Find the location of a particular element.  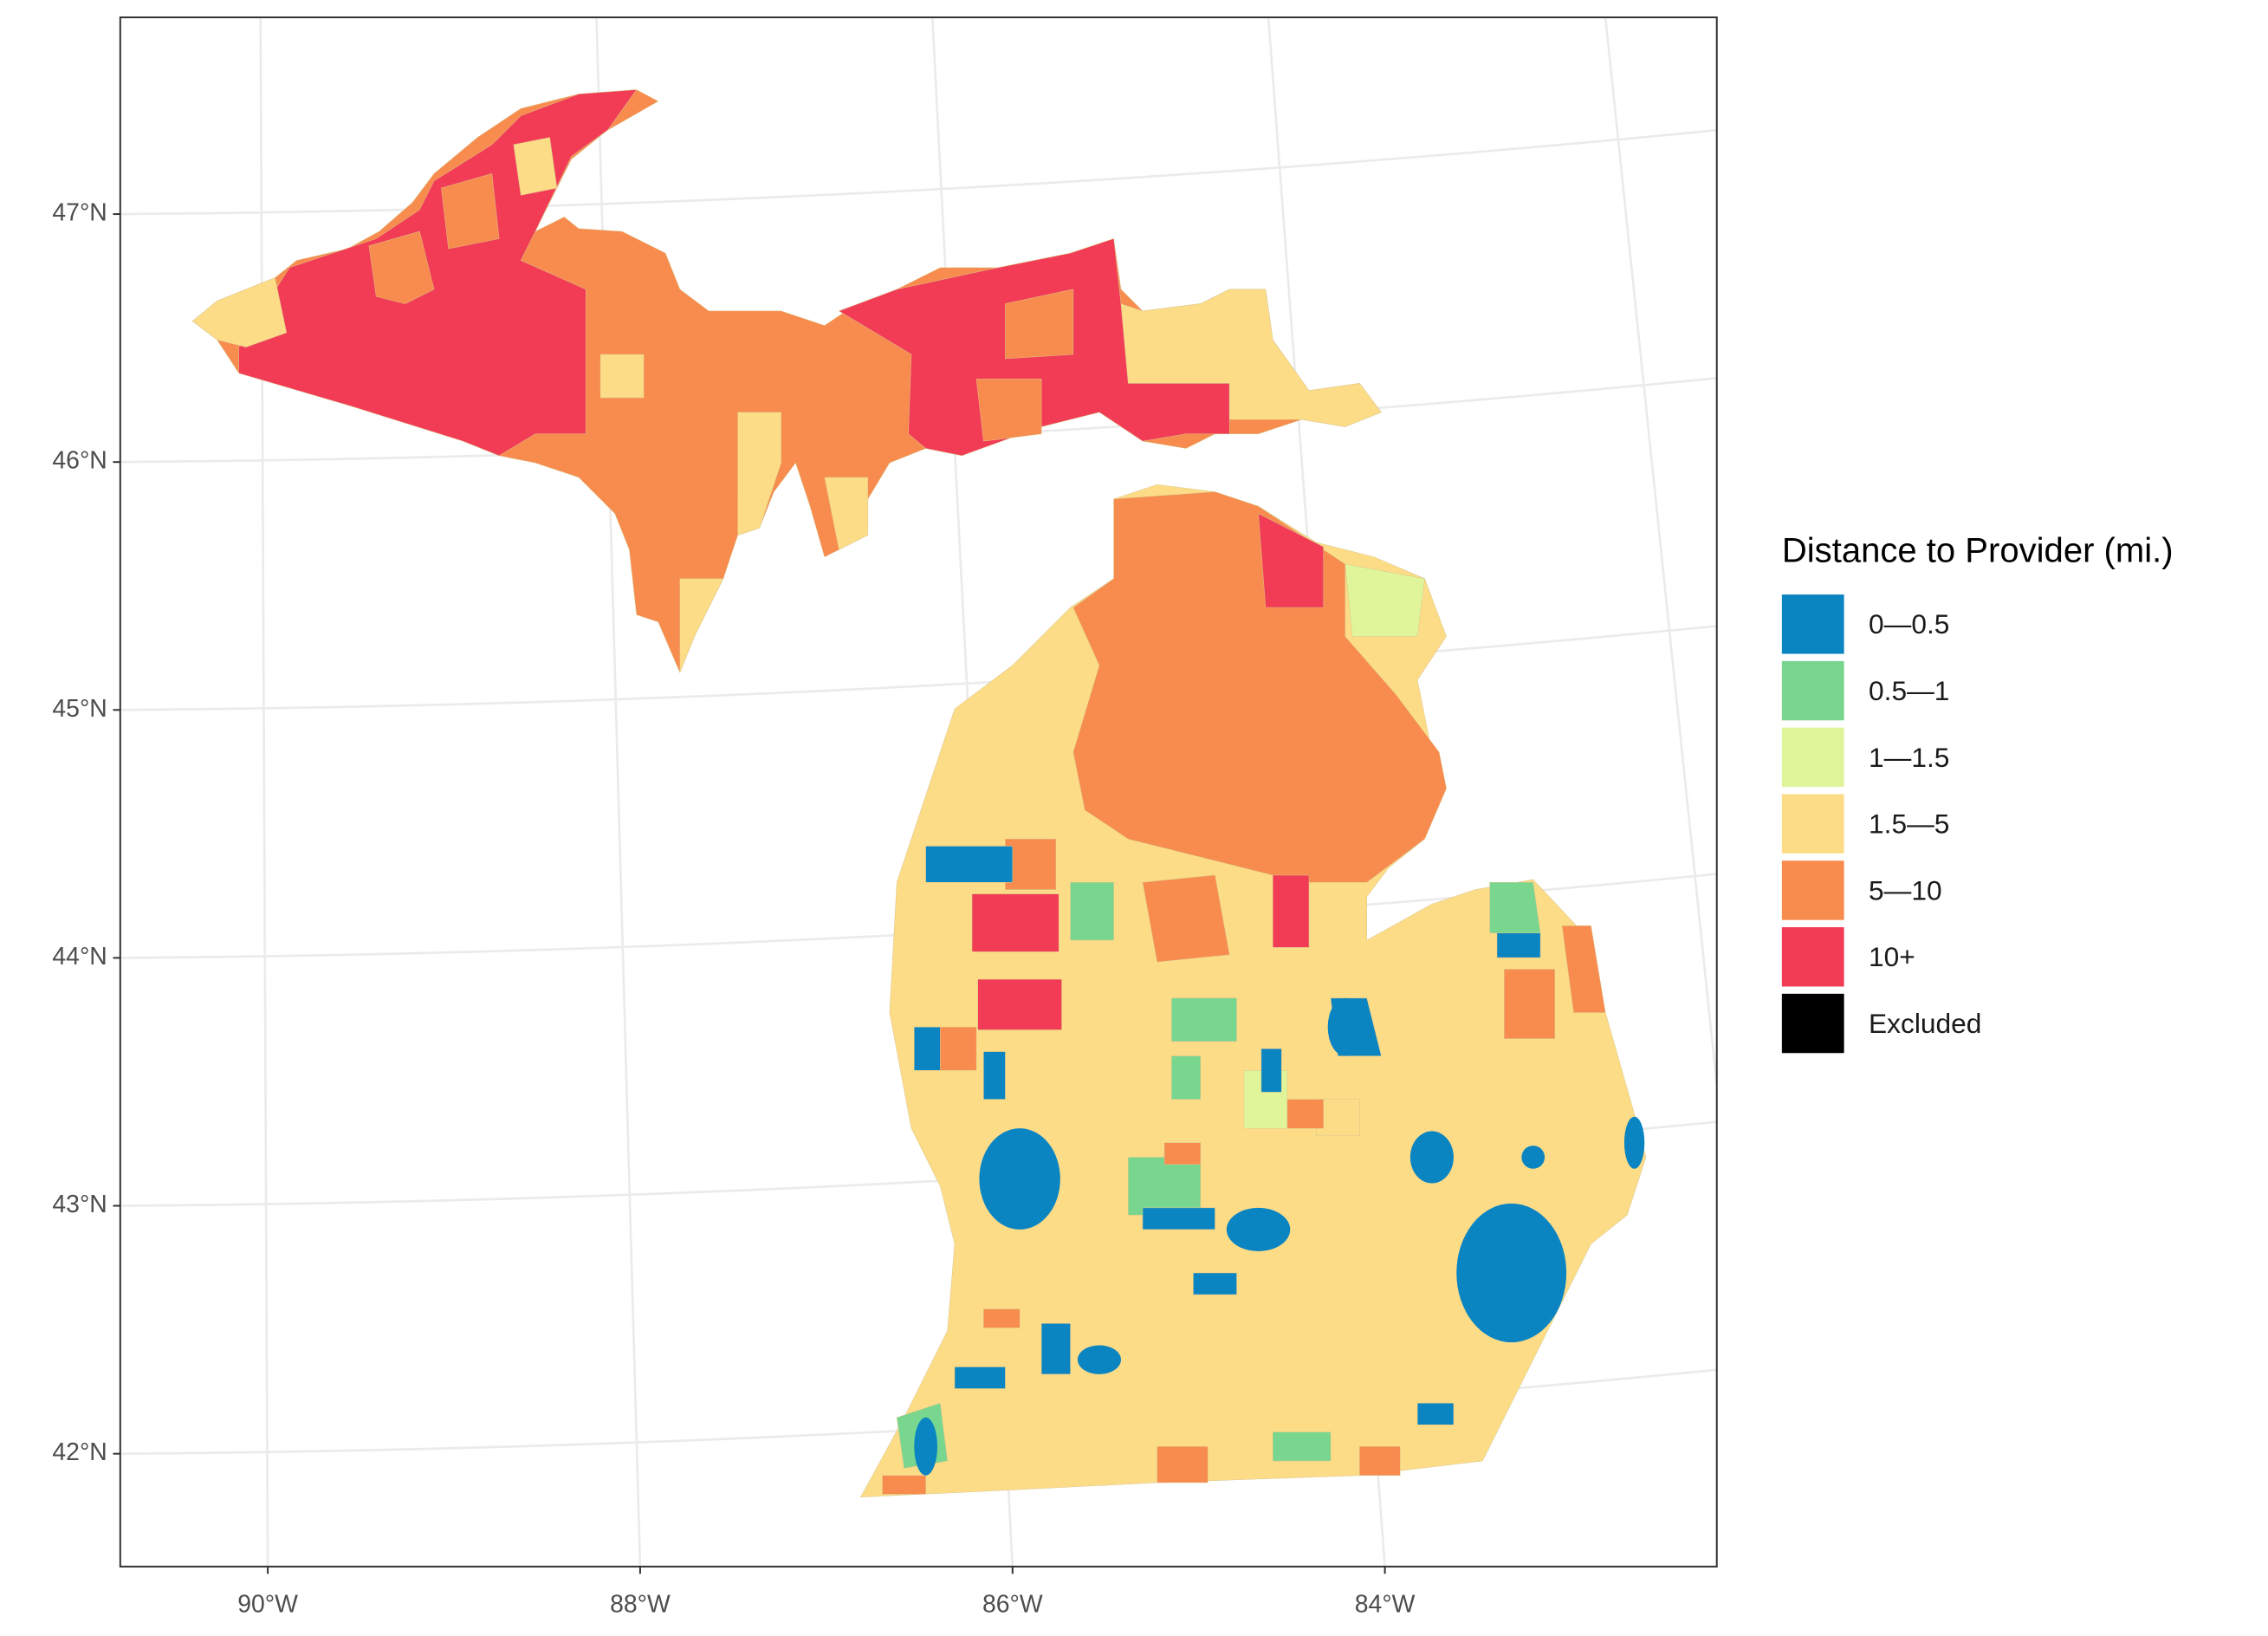

legend-label: 0—0.5 is located at coordinates (1909, 623).